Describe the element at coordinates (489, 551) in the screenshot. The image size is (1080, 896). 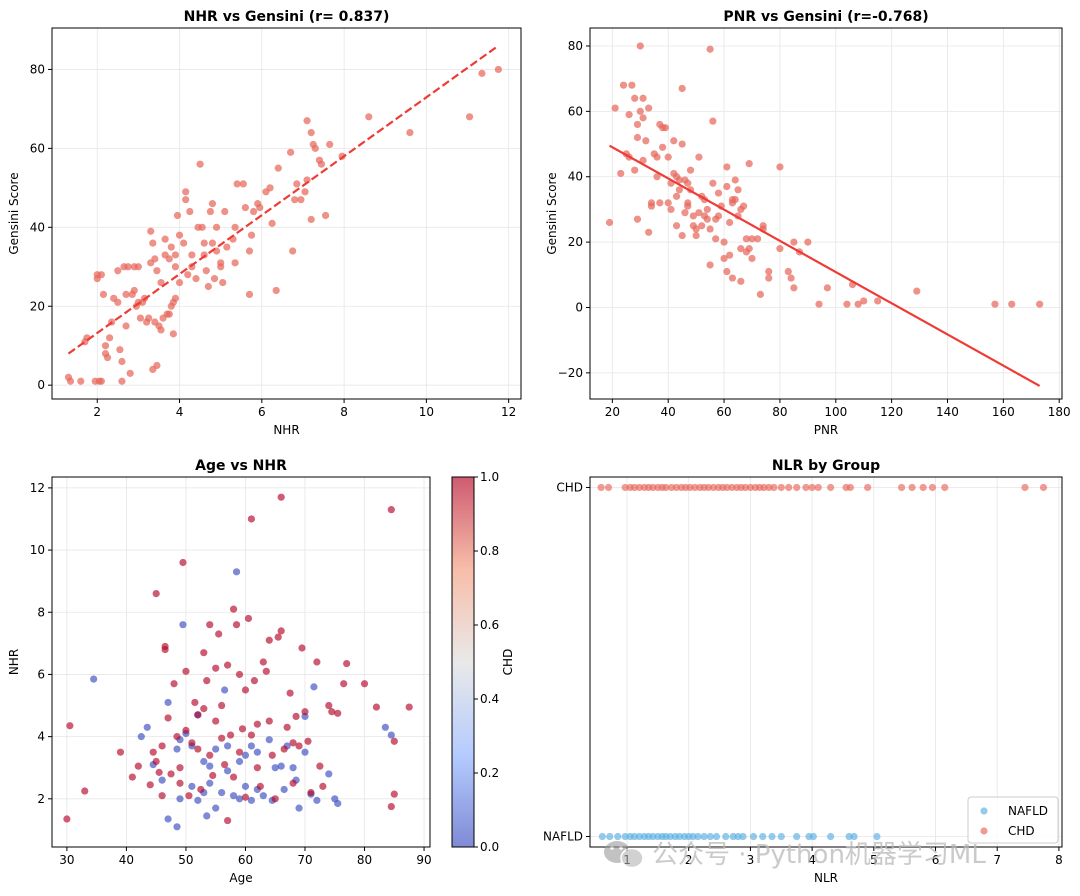
I see `colorbar-tick-label: 0.8` at that location.